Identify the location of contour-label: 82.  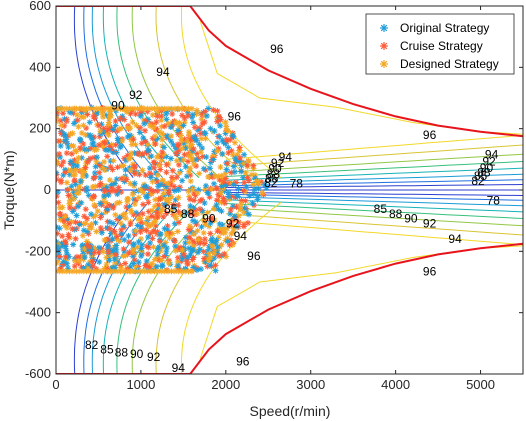
(271, 183).